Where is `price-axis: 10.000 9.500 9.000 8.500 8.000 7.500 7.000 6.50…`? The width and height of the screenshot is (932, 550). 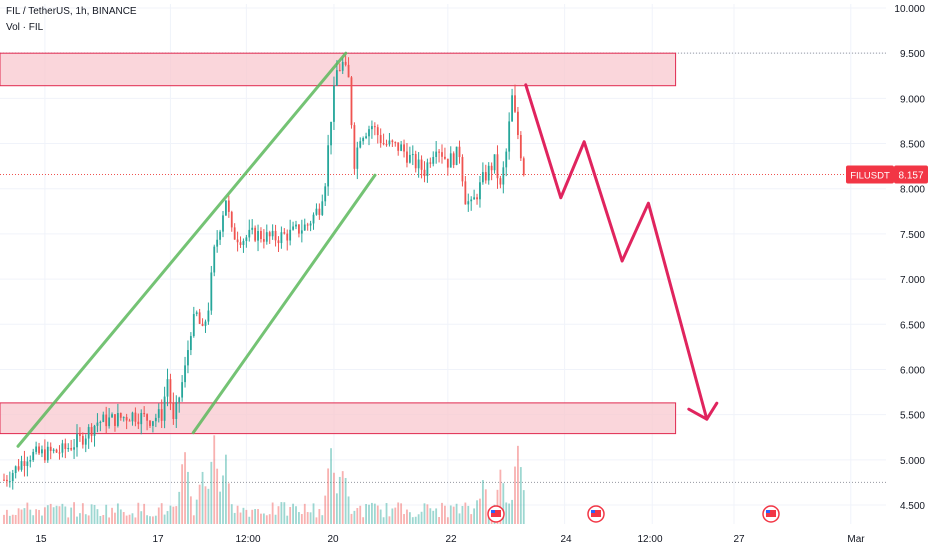 price-axis: 10.000 9.500 9.000 8.500 8.000 7.500 7.000 6.50… is located at coordinates (909, 258).